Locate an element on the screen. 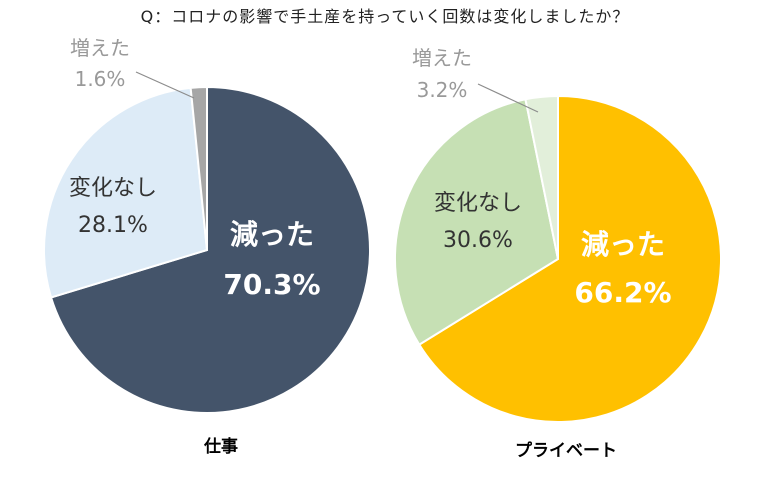 This screenshot has height=477, width=770. pie-work-caption: 仕事 is located at coordinates (220, 446).